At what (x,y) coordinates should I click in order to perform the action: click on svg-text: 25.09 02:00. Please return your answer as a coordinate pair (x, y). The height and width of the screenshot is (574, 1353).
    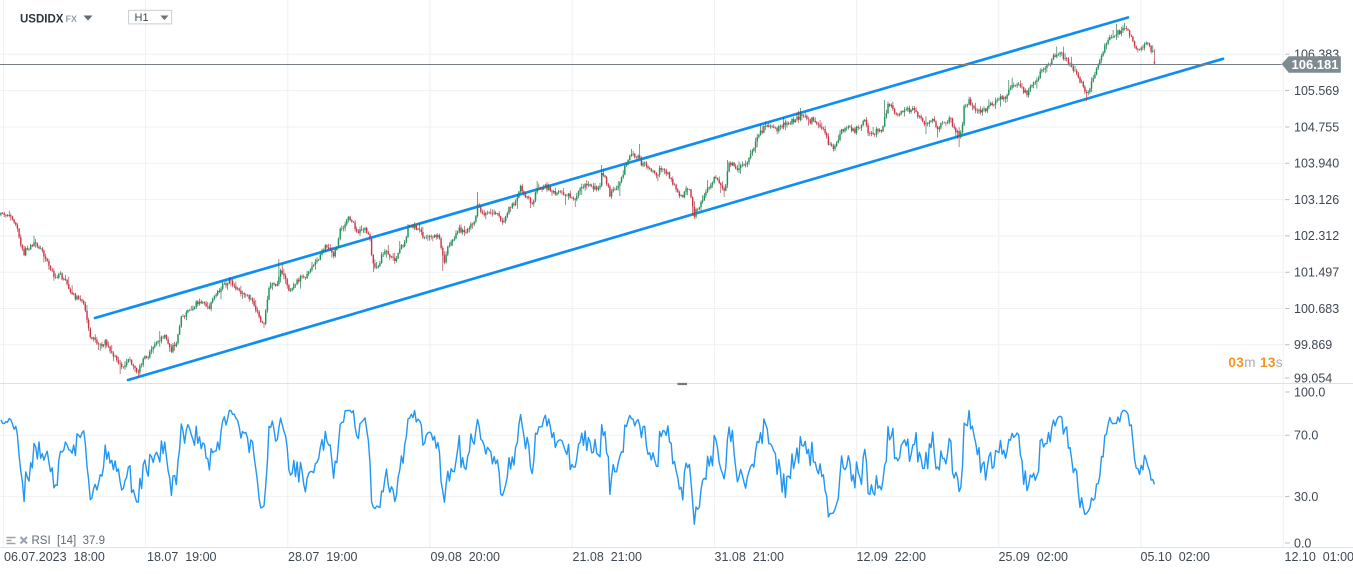
    Looking at the image, I should click on (1034, 557).